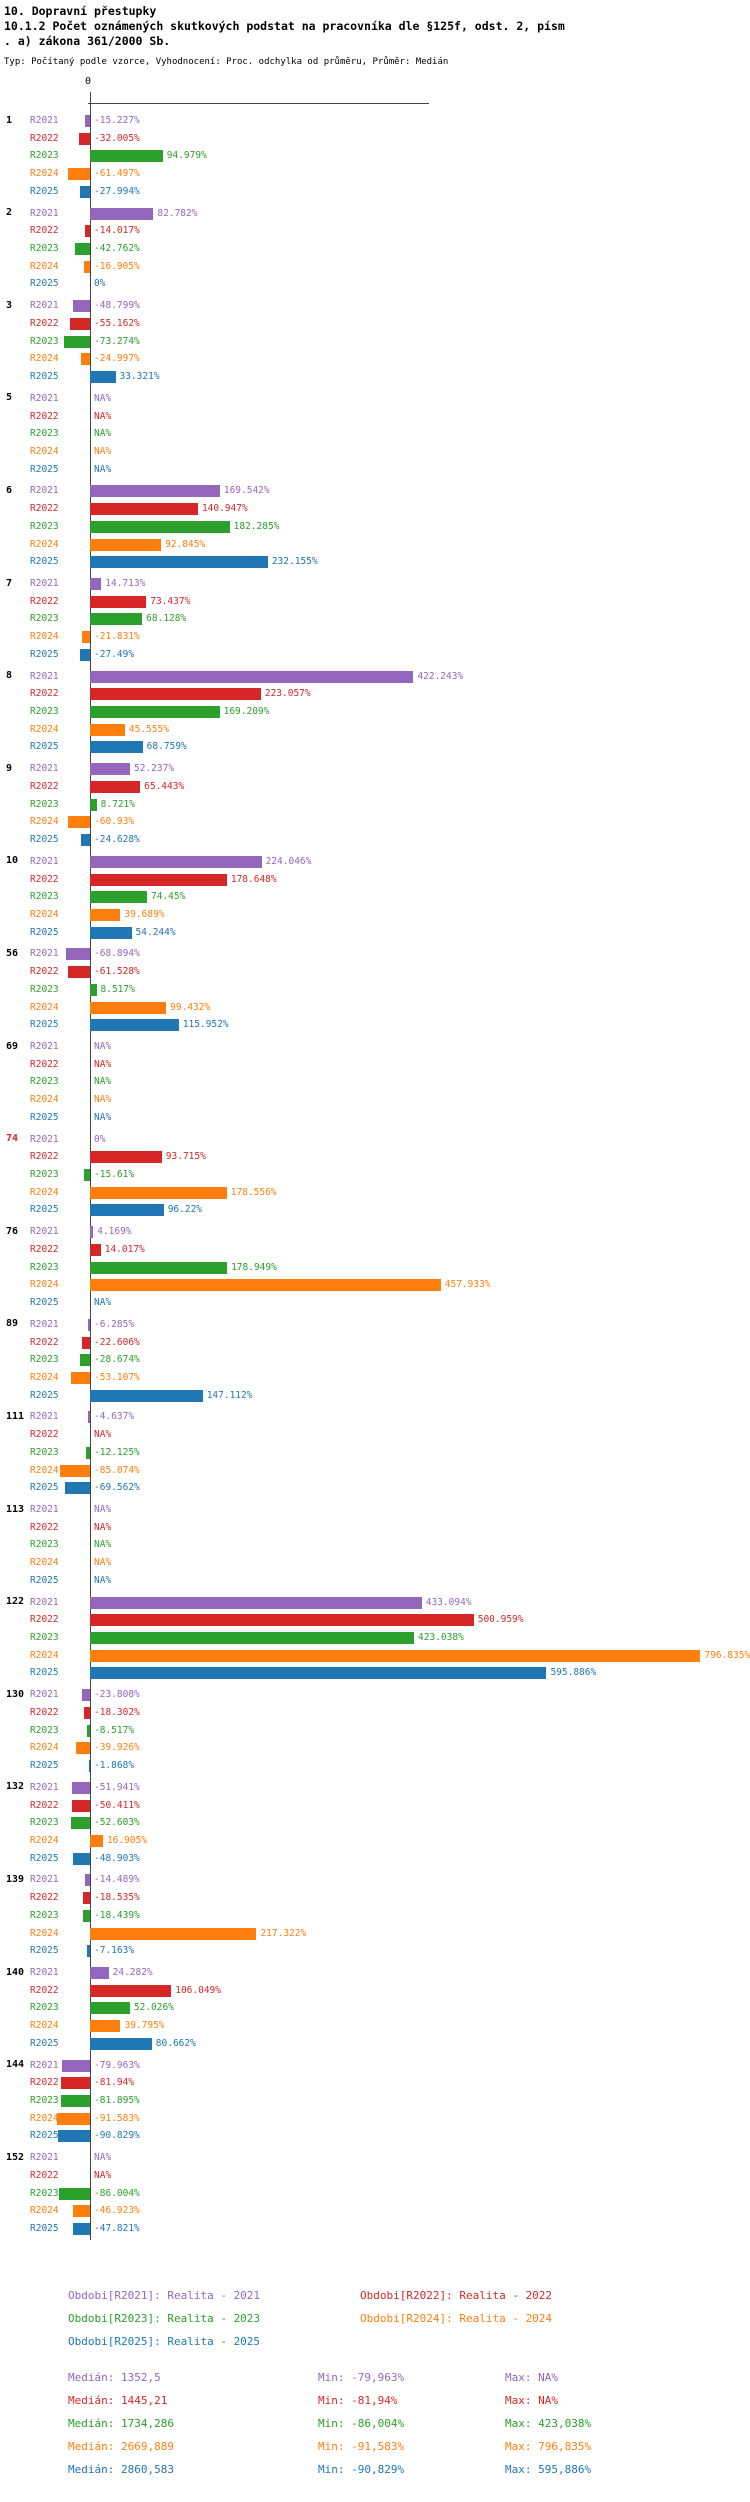 Image resolution: width=750 pixels, height=2502 pixels. I want to click on bar-value-label-69-R2022: NA%, so click(103, 1064).